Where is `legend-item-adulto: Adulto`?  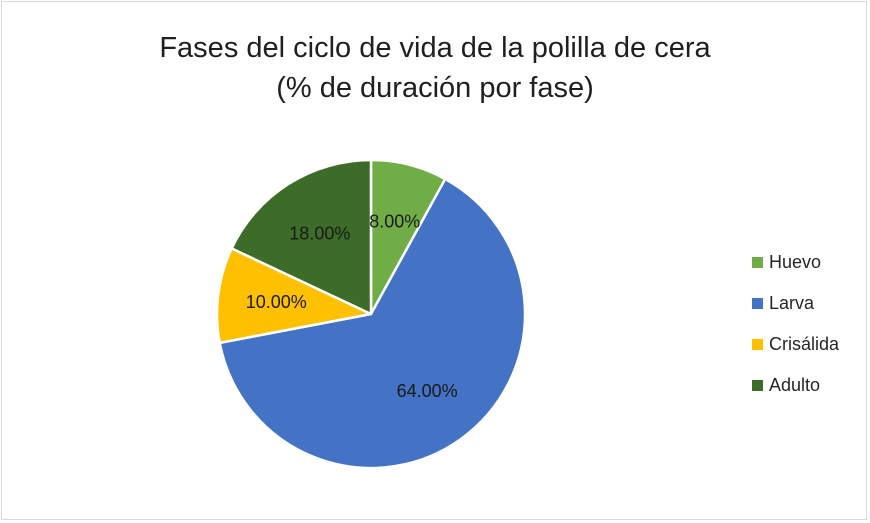 legend-item-adulto: Adulto is located at coordinates (807, 385).